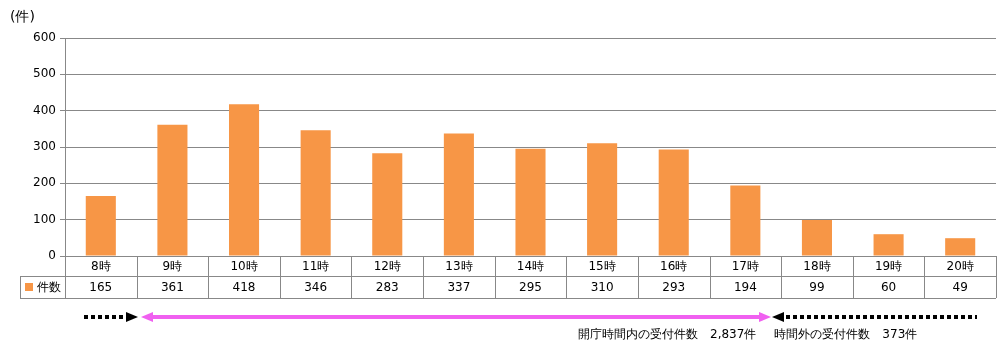 The height and width of the screenshot is (349, 1007). Describe the element at coordinates (172, 266) in the screenshot. I see `x-tick-label: 9時` at that location.